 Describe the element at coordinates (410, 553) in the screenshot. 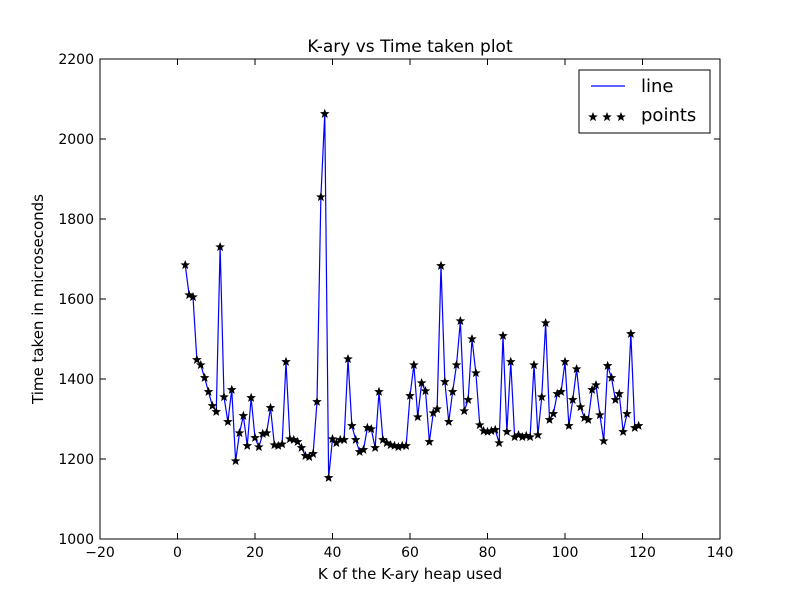

I see `x-tick-label: 60` at that location.